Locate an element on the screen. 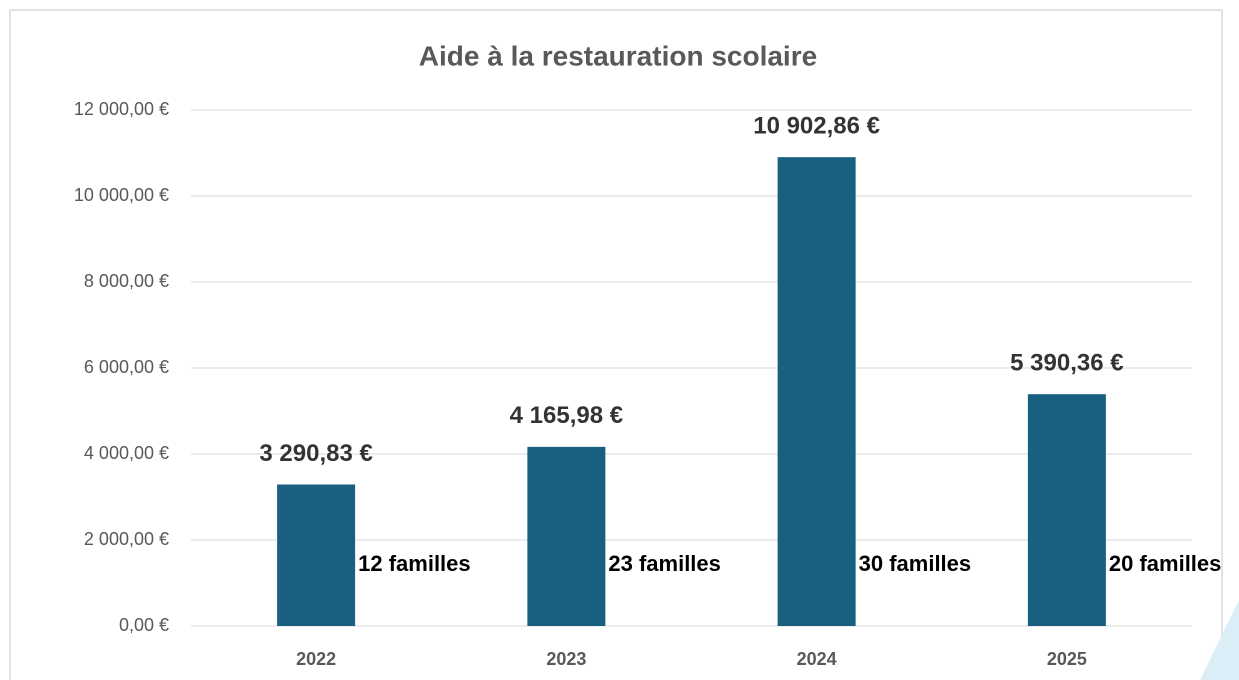 The image size is (1239, 680). value-label: 10 902,86 € is located at coordinates (816, 126).